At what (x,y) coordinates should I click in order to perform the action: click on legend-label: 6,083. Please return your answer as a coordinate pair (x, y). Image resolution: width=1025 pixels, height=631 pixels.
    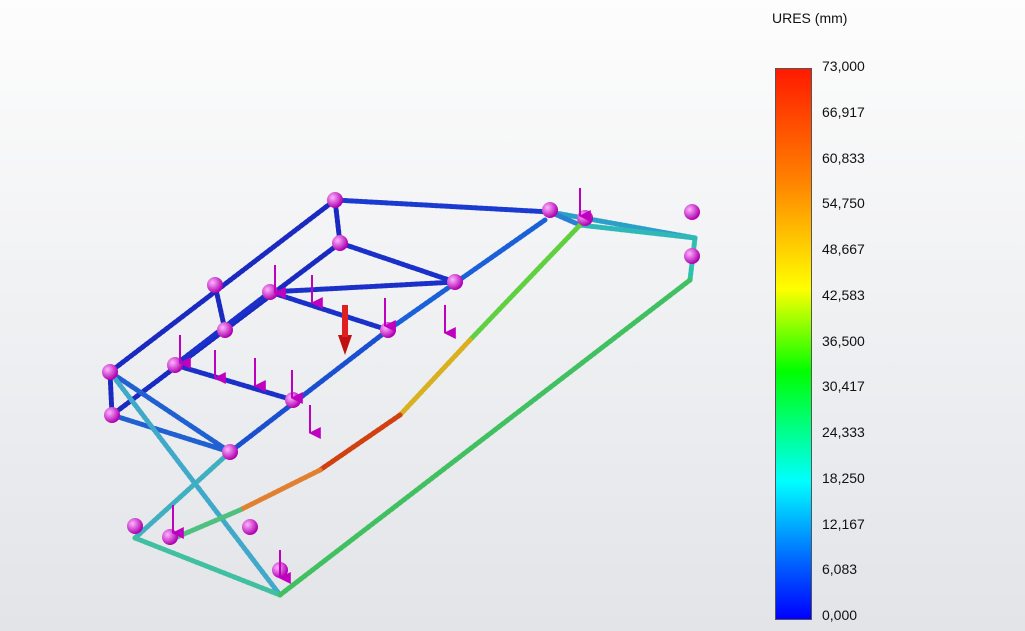
    Looking at the image, I should click on (840, 569).